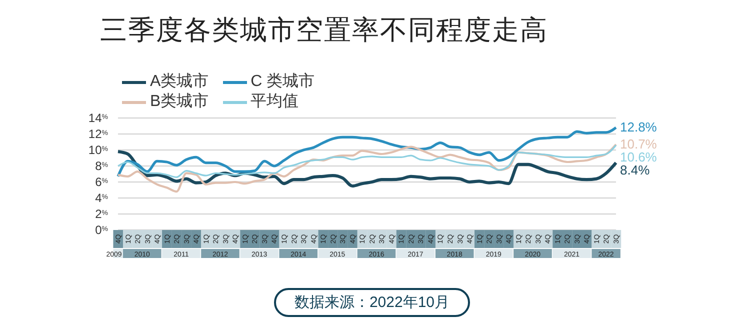 This screenshot has height=327, width=744. Describe the element at coordinates (274, 102) in the screenshot. I see `legend-label: 平均值` at that location.